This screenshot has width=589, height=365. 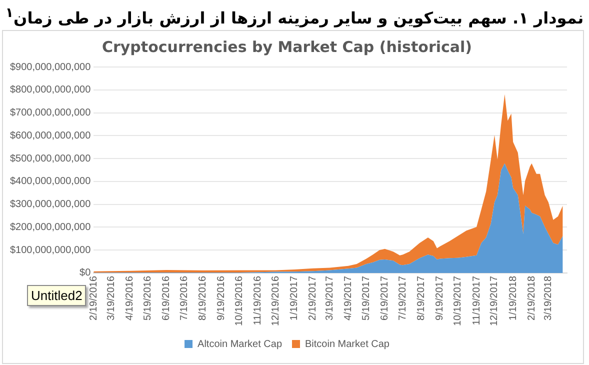 What do you see at coordinates (287, 47) in the screenshot?
I see `chart-subtitle: Cryptocurrencies by Market Cap (historical)` at bounding box center [287, 47].